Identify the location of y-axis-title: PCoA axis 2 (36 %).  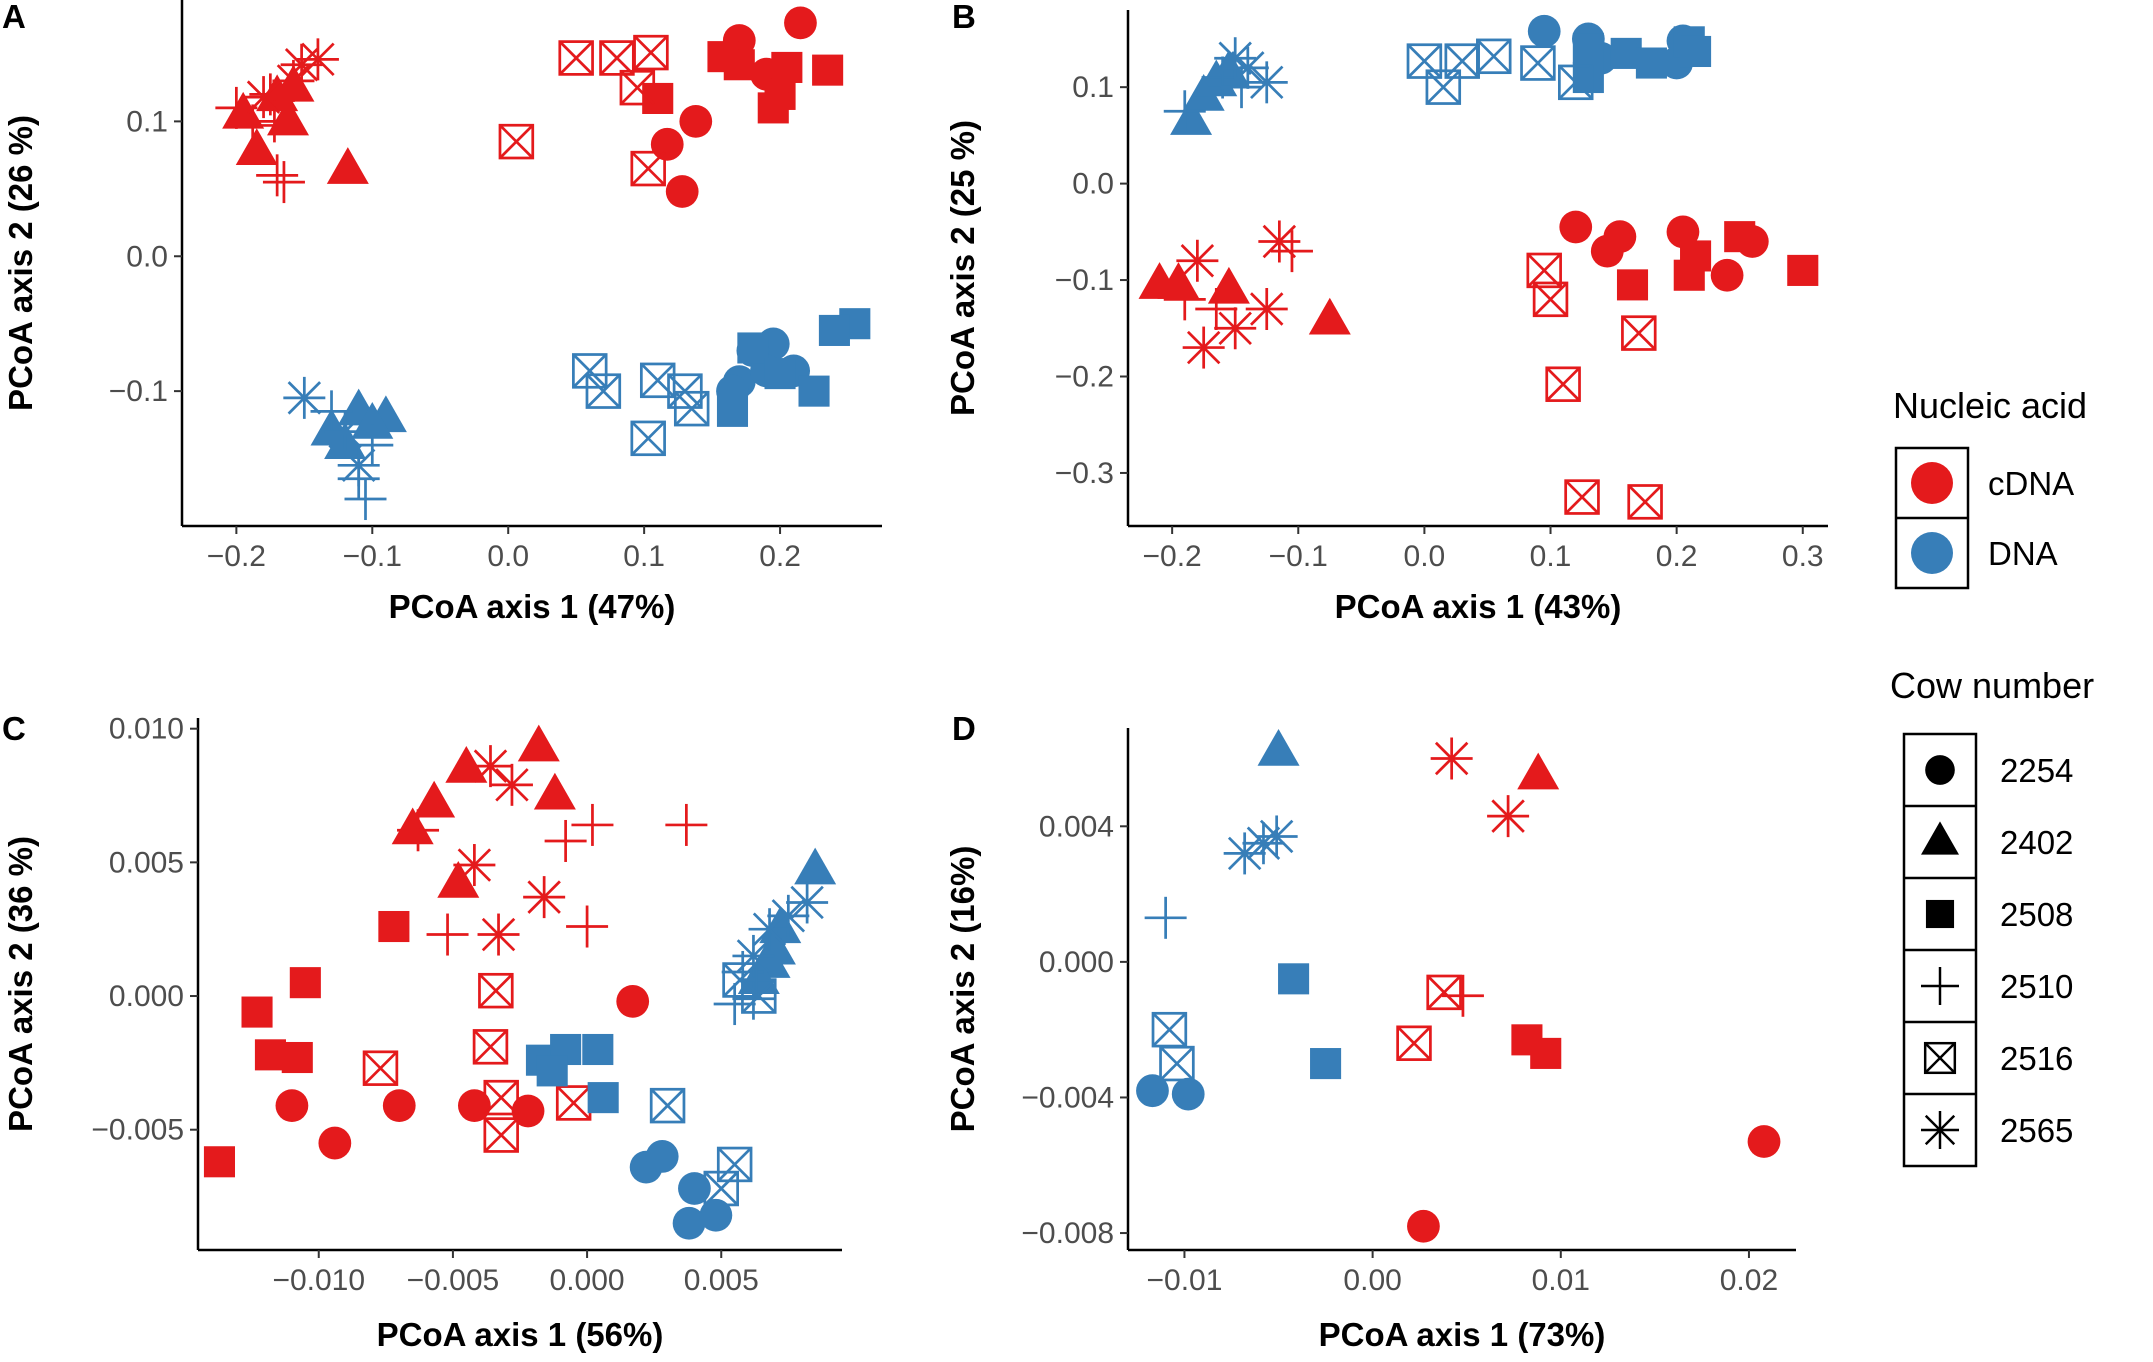
(20, 984).